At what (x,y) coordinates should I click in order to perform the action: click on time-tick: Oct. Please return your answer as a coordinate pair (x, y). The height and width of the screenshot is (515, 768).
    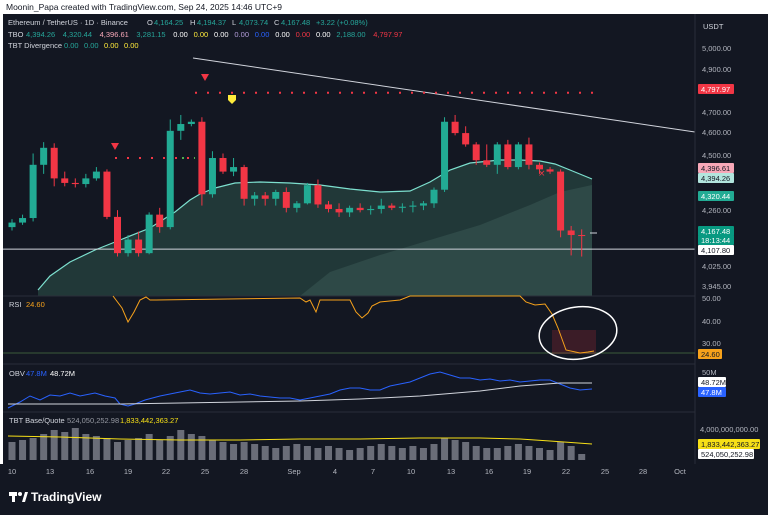
    Looking at the image, I should click on (680, 471).